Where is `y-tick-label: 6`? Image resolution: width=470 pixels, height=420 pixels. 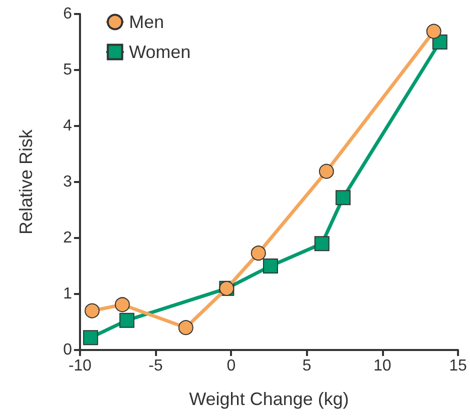 y-tick-label: 6 is located at coordinates (67, 14).